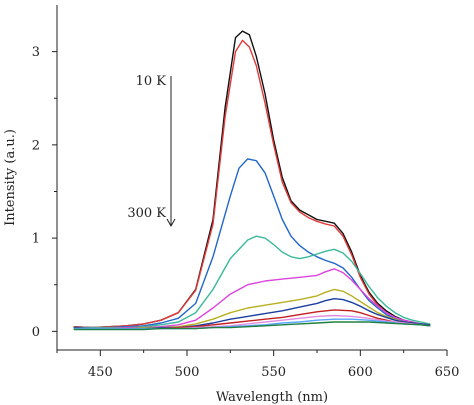 The width and height of the screenshot is (474, 405). Describe the element at coordinates (36, 52) in the screenshot. I see `y-tick-label: 3` at that location.